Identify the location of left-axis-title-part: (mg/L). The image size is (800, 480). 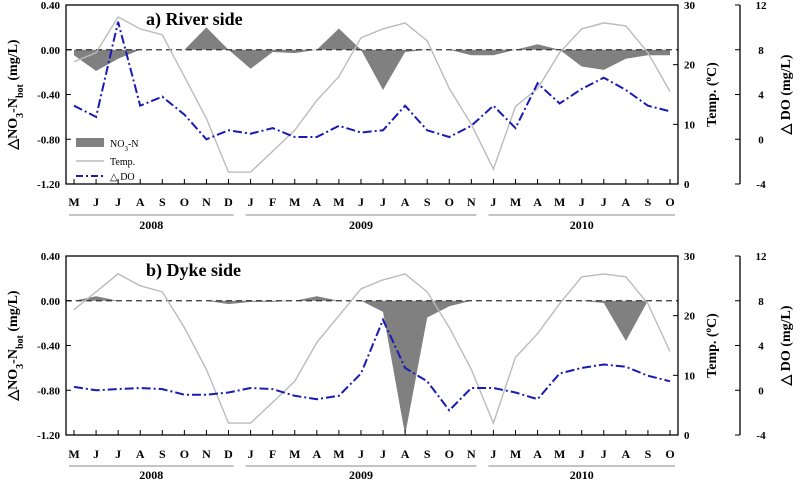
(13, 61).